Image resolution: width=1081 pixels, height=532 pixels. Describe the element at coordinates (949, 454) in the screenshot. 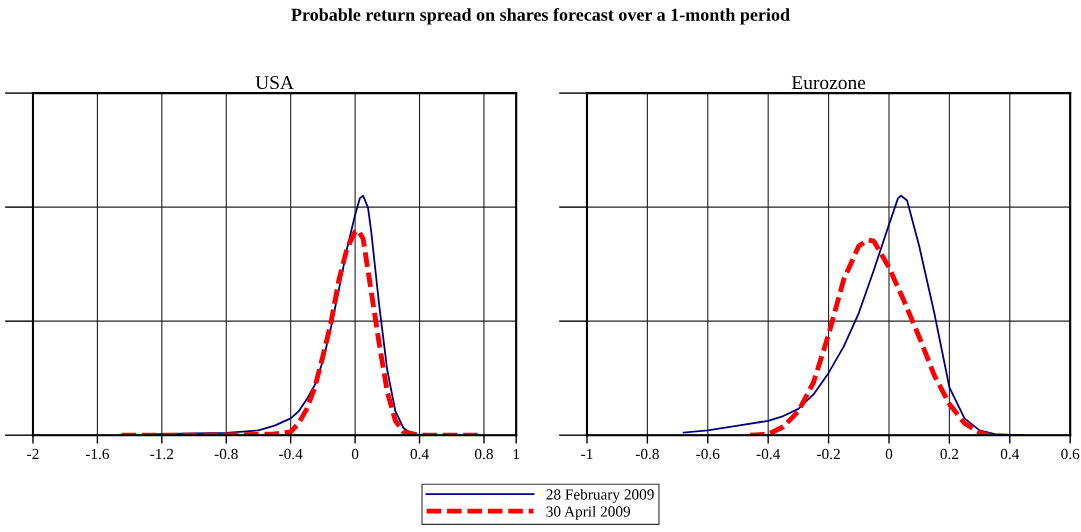

I see `x-tick-label: 0.2` at that location.